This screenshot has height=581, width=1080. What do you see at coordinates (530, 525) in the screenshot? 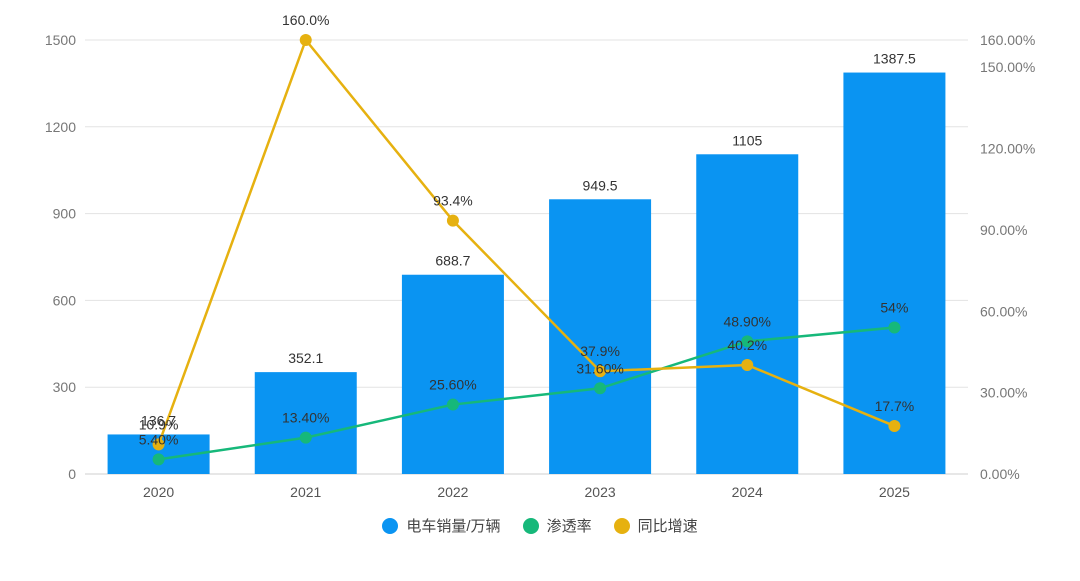
I see `legend-swatch-penetration` at bounding box center [530, 525].